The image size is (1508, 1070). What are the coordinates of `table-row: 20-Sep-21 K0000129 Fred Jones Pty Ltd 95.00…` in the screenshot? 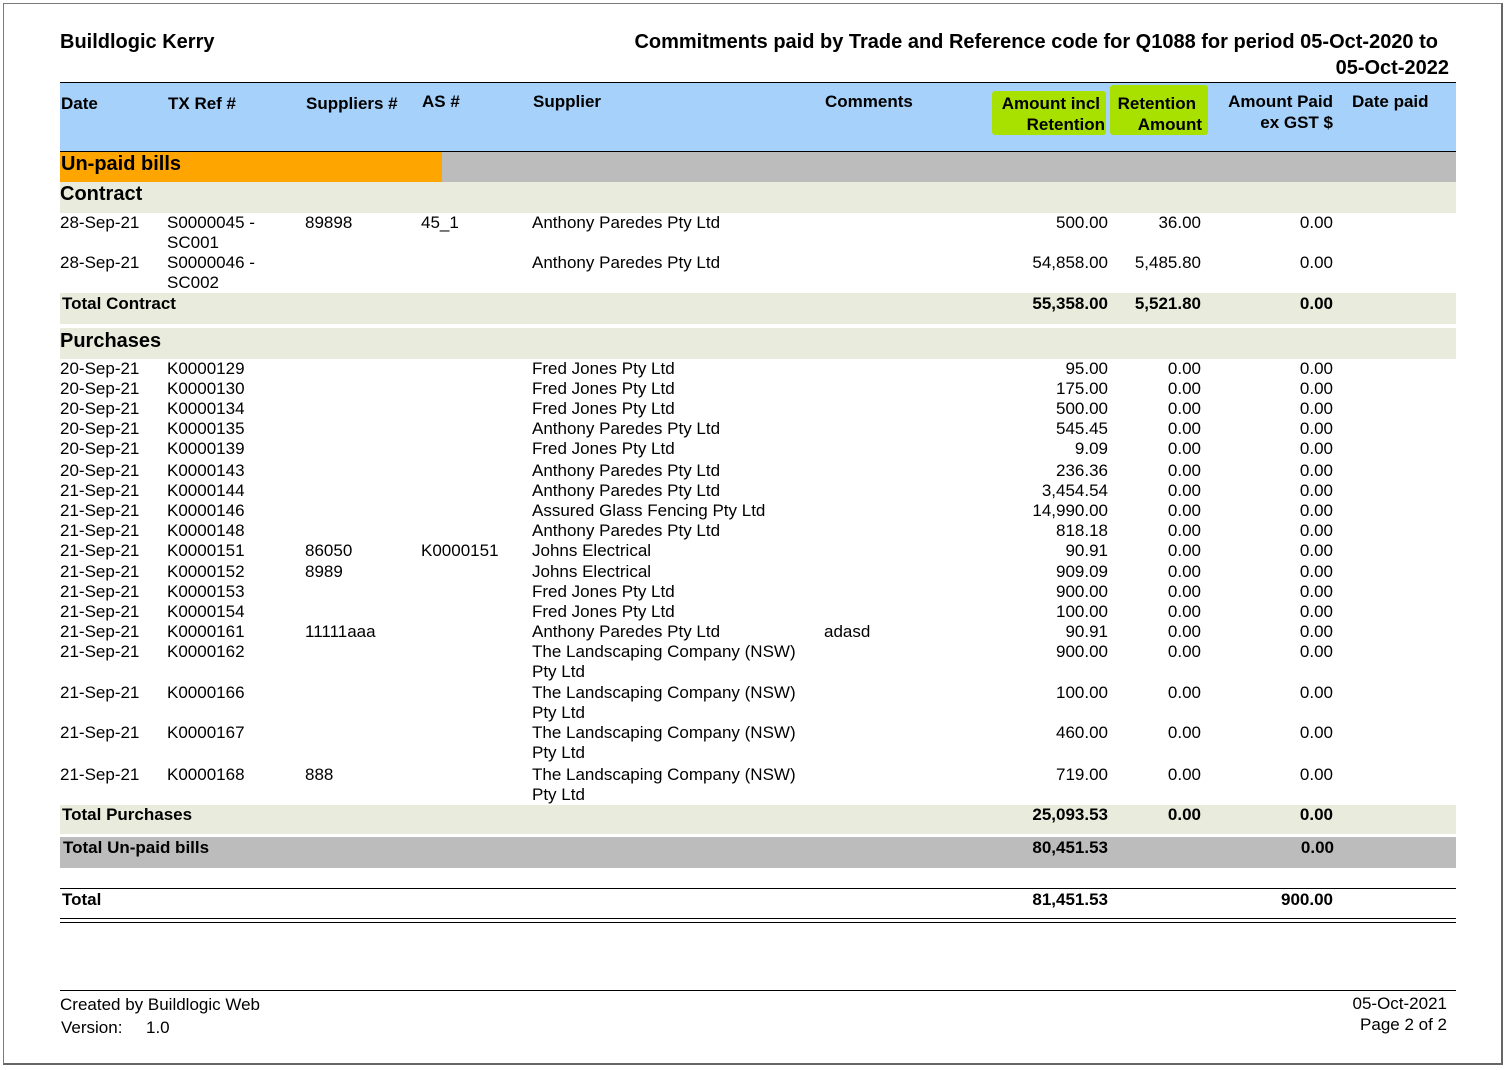 It's located at (758, 369).